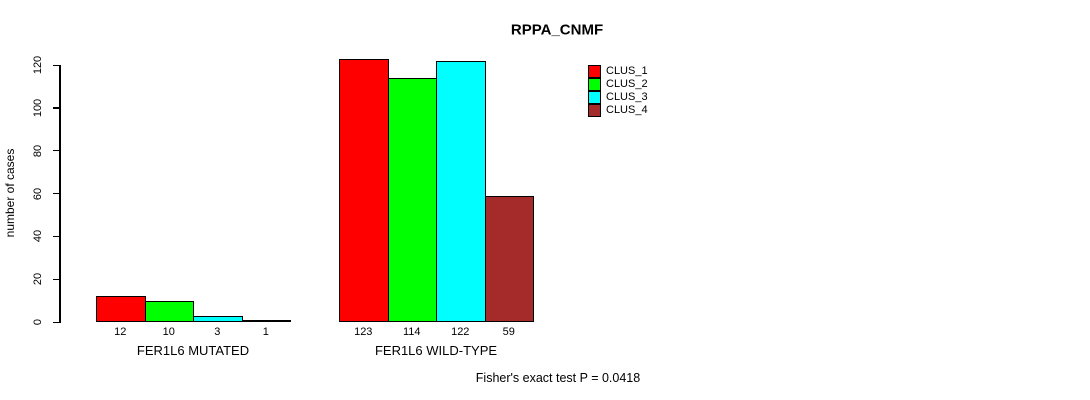  I want to click on legend-row-clus_3: CLUS_3, so click(618, 97).